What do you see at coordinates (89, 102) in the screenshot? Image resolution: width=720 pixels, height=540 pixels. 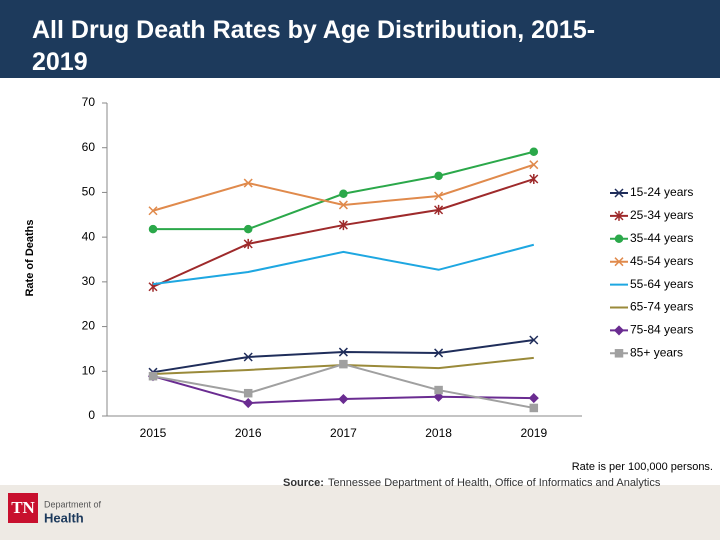 I see `y-tick-label: 70` at bounding box center [89, 102].